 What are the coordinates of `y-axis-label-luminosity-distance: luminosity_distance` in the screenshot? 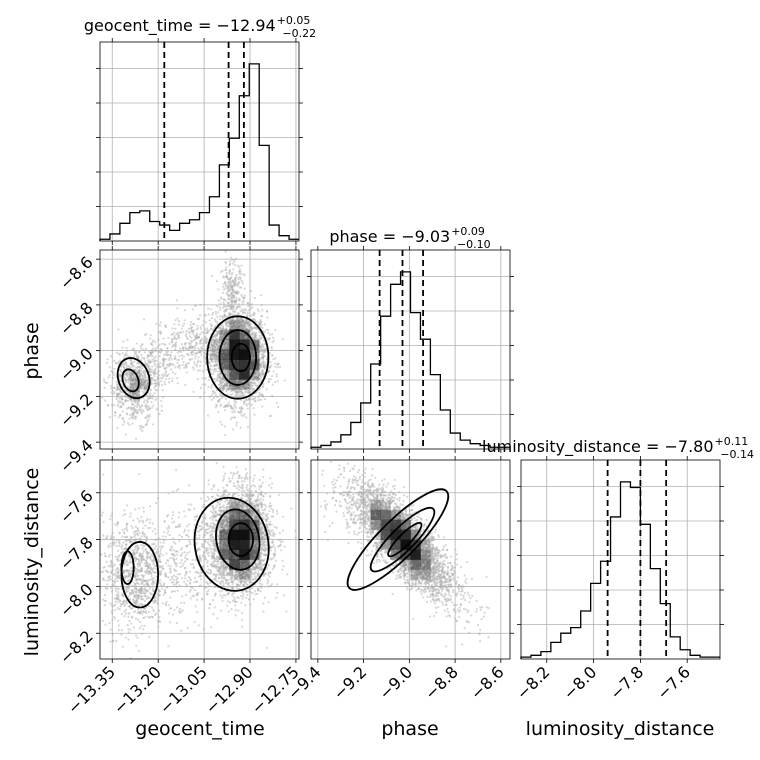 It's located at (32, 562).